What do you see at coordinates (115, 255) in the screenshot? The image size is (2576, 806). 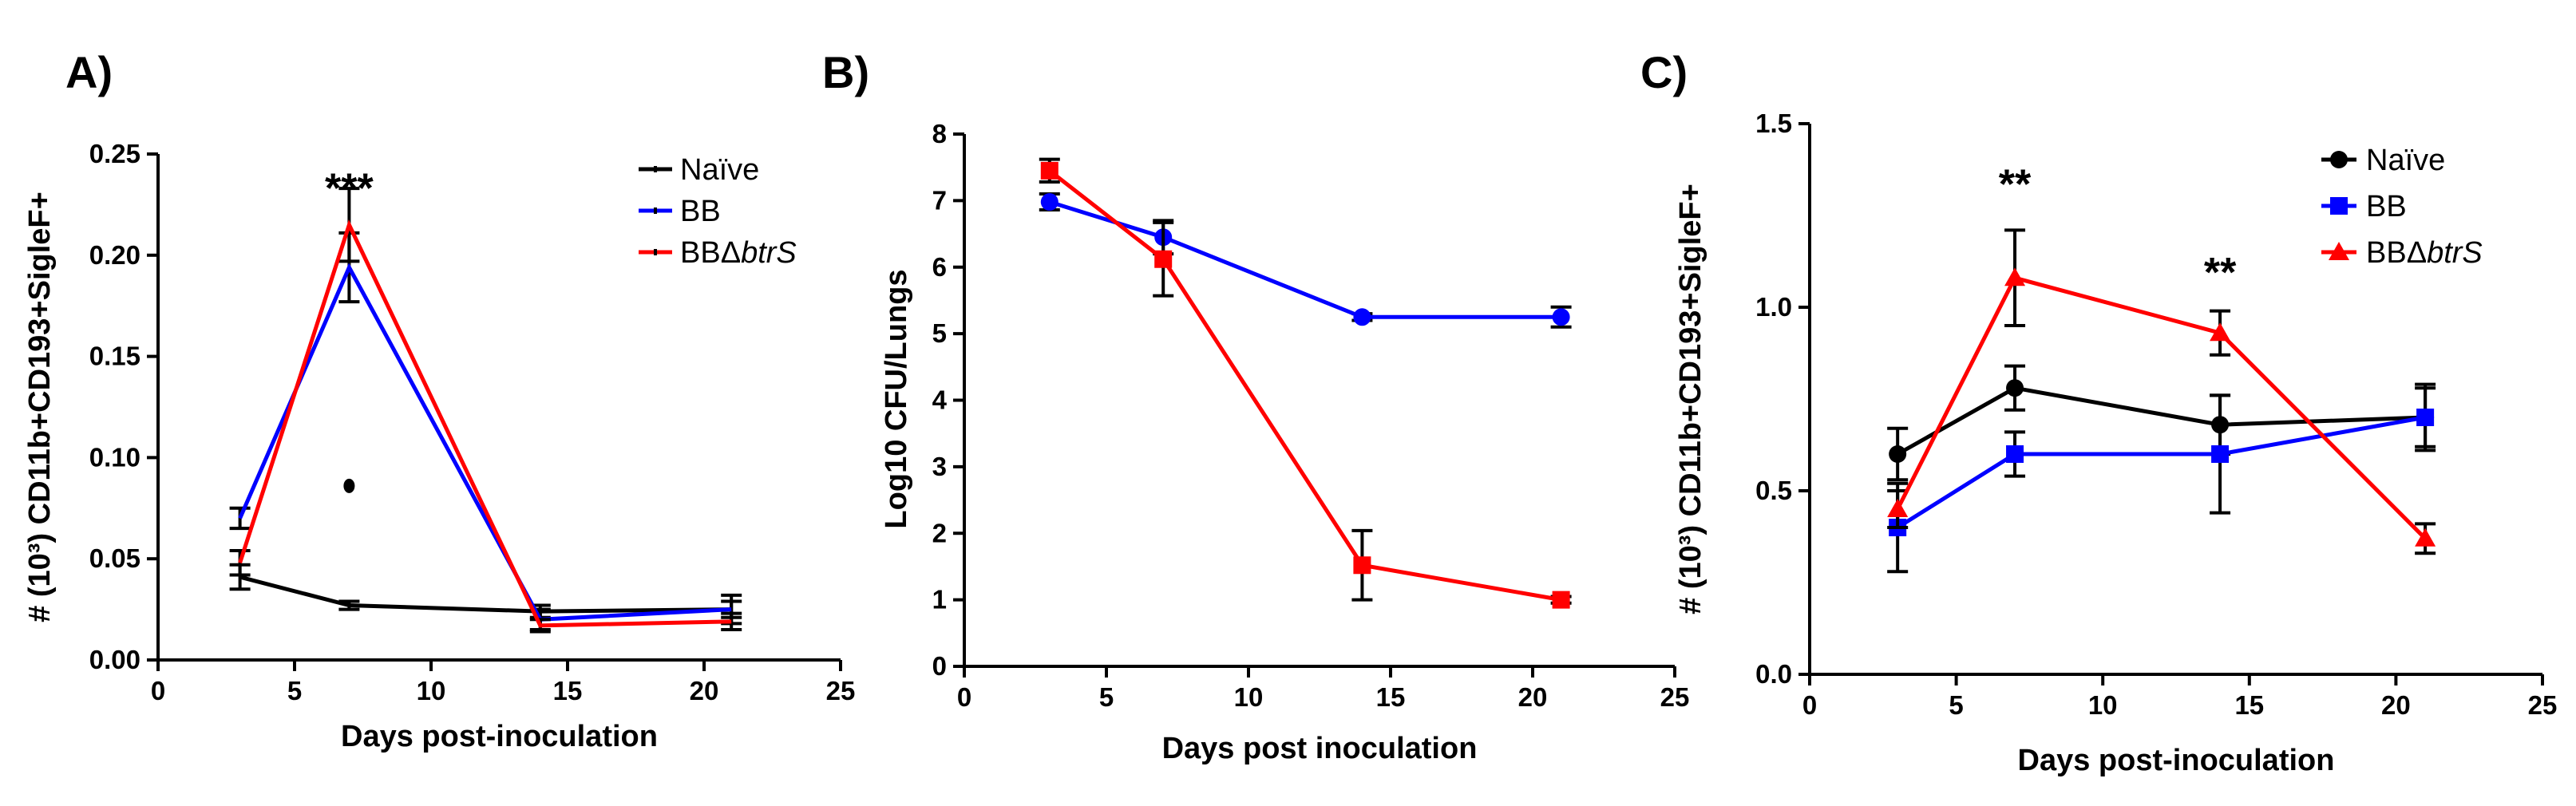 I see `y-tick-label: 0.20` at bounding box center [115, 255].